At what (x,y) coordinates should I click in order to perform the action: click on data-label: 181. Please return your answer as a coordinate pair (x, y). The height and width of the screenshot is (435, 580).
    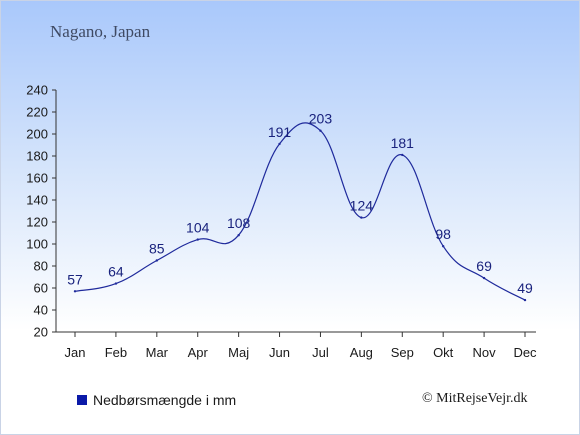
    Looking at the image, I should click on (403, 143).